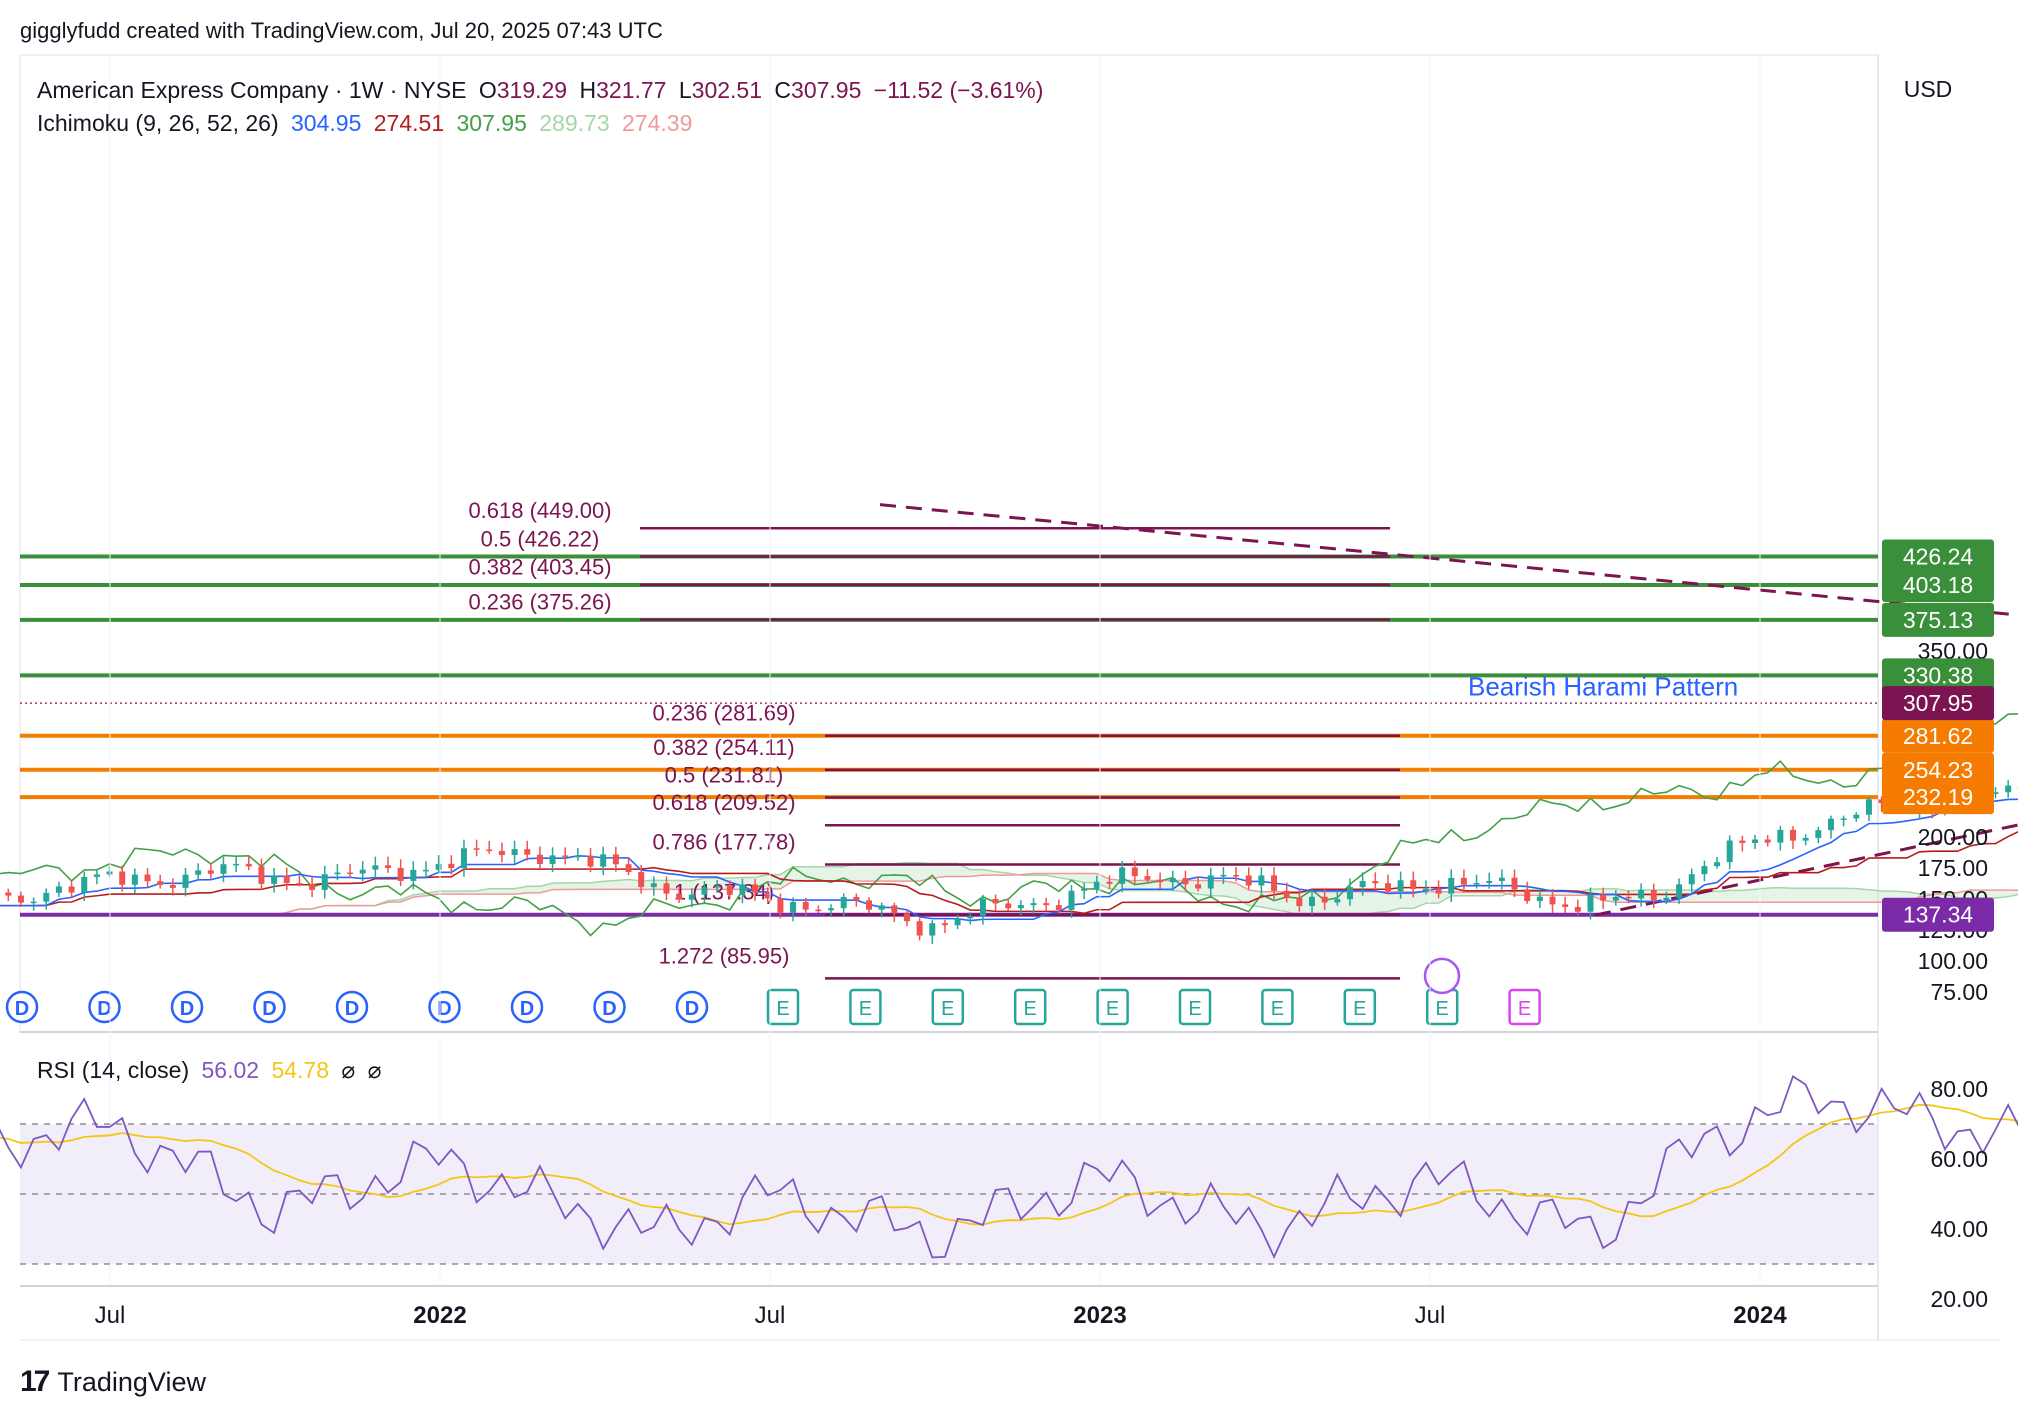 This screenshot has height=1410, width=2018. What do you see at coordinates (374, 1070) in the screenshot?
I see `rsi-value: ⌀` at bounding box center [374, 1070].